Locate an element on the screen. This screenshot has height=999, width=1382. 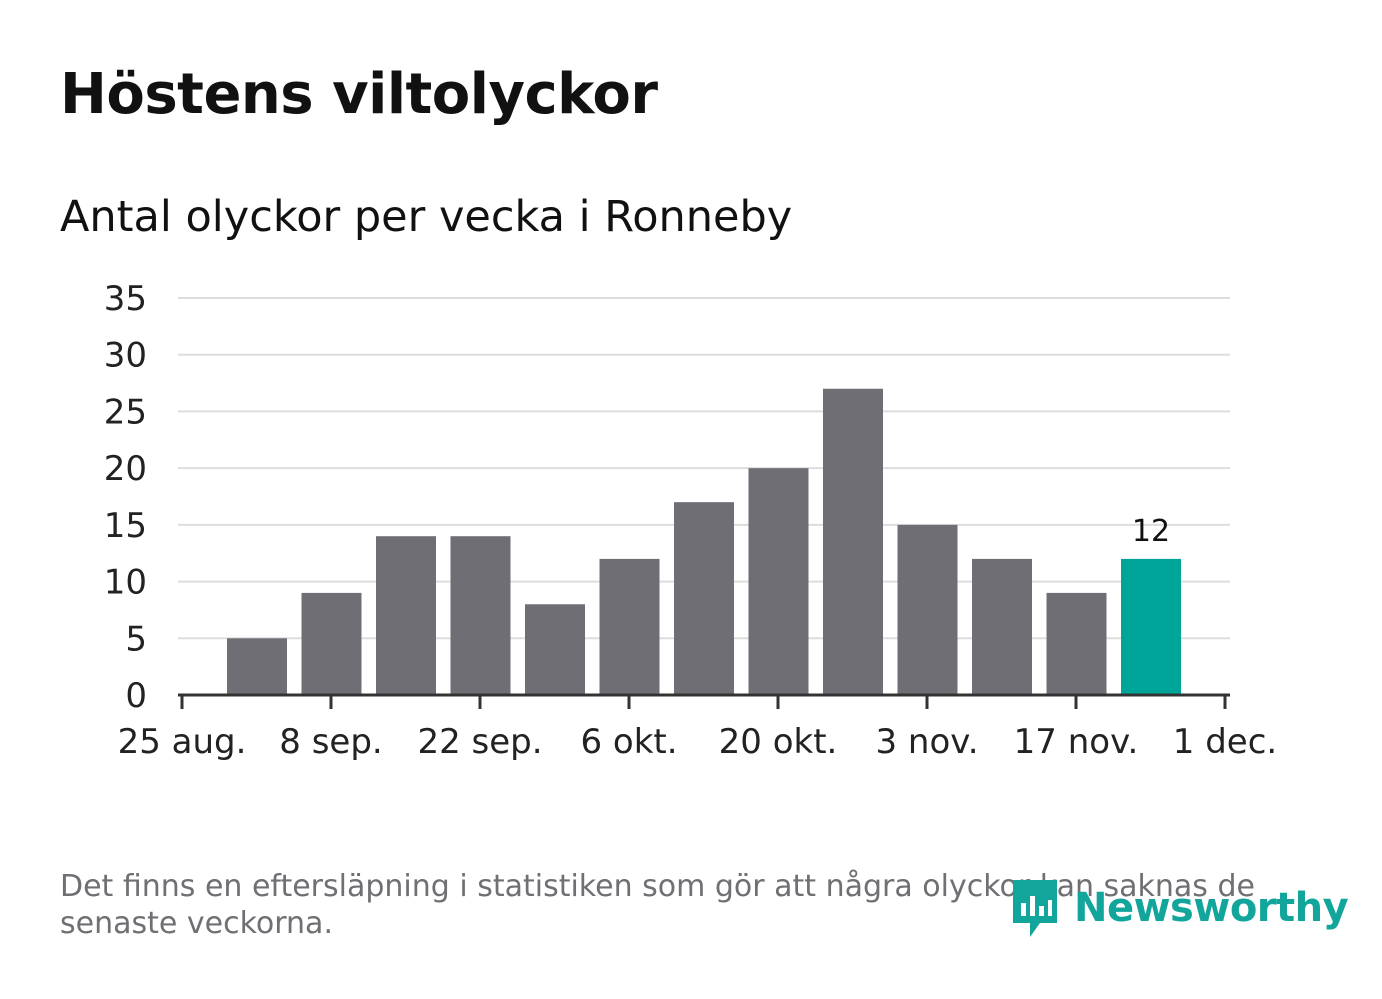
y-tick-label: 5 is located at coordinates (136, 639).